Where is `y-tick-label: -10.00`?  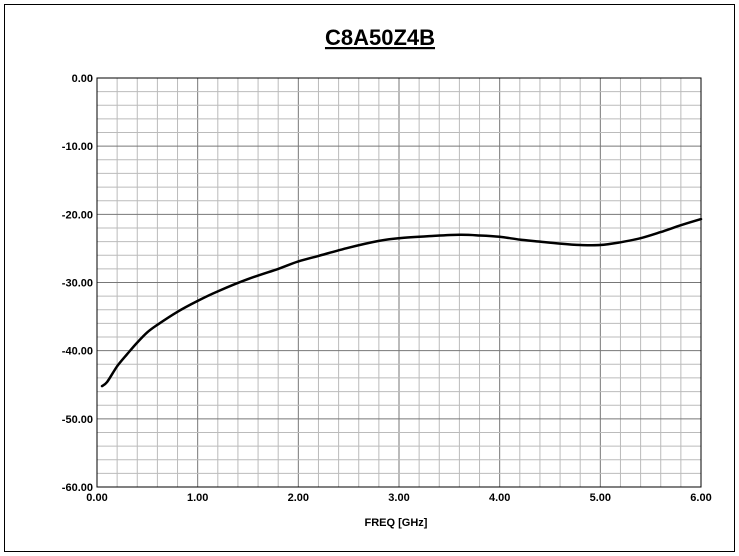 y-tick-label: -10.00 is located at coordinates (77, 147).